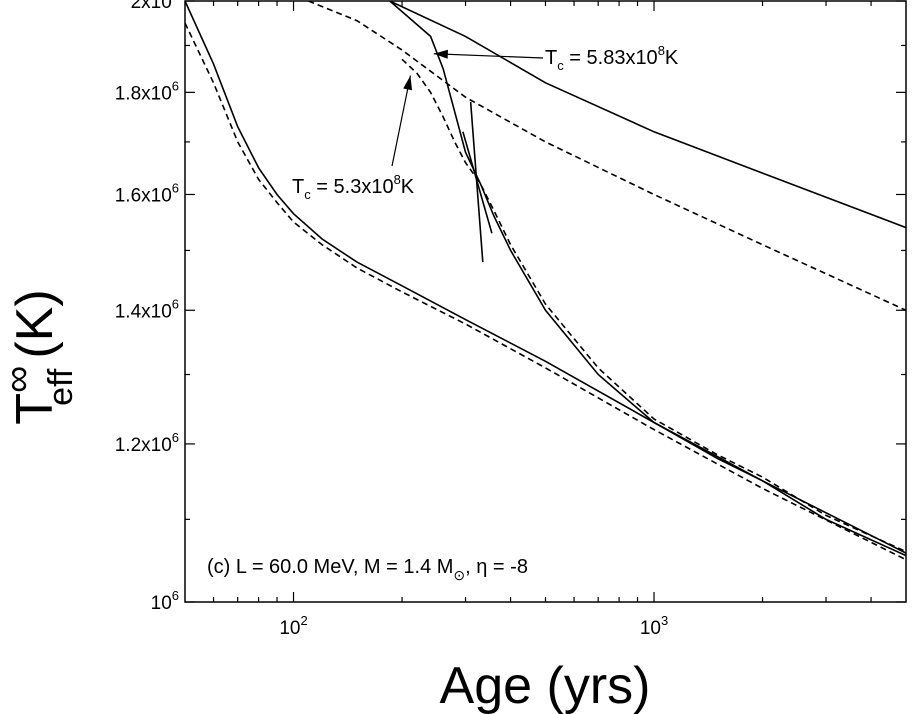  I want to click on annotation-tc-low-arrow, so click(401, 121).